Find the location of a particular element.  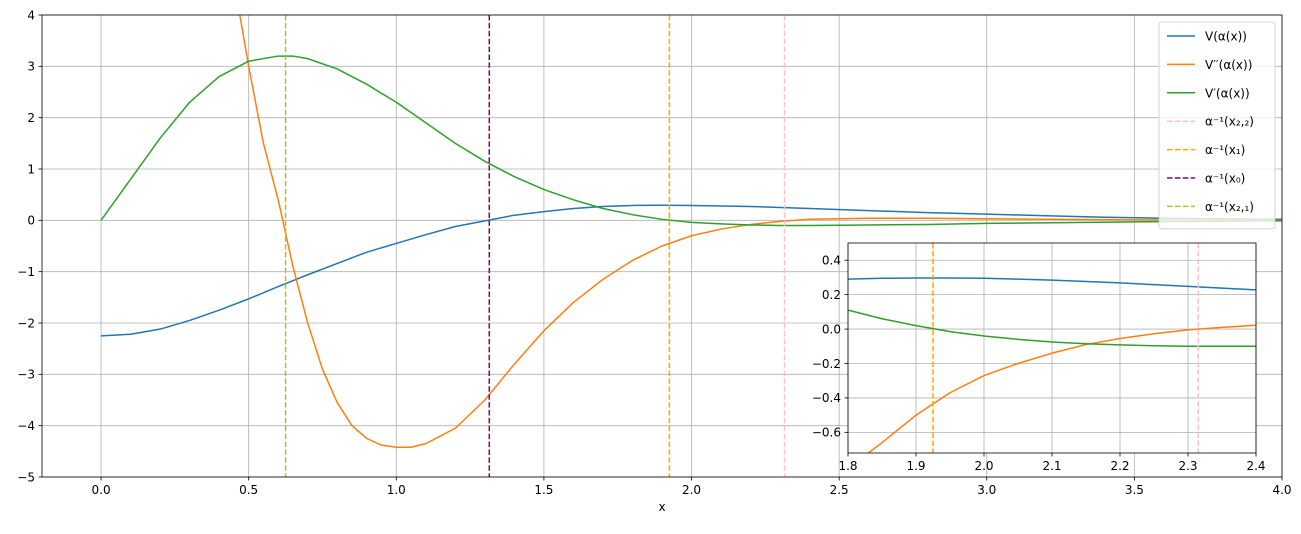

inset-y-tick-label: −0.4 is located at coordinates (826, 398).